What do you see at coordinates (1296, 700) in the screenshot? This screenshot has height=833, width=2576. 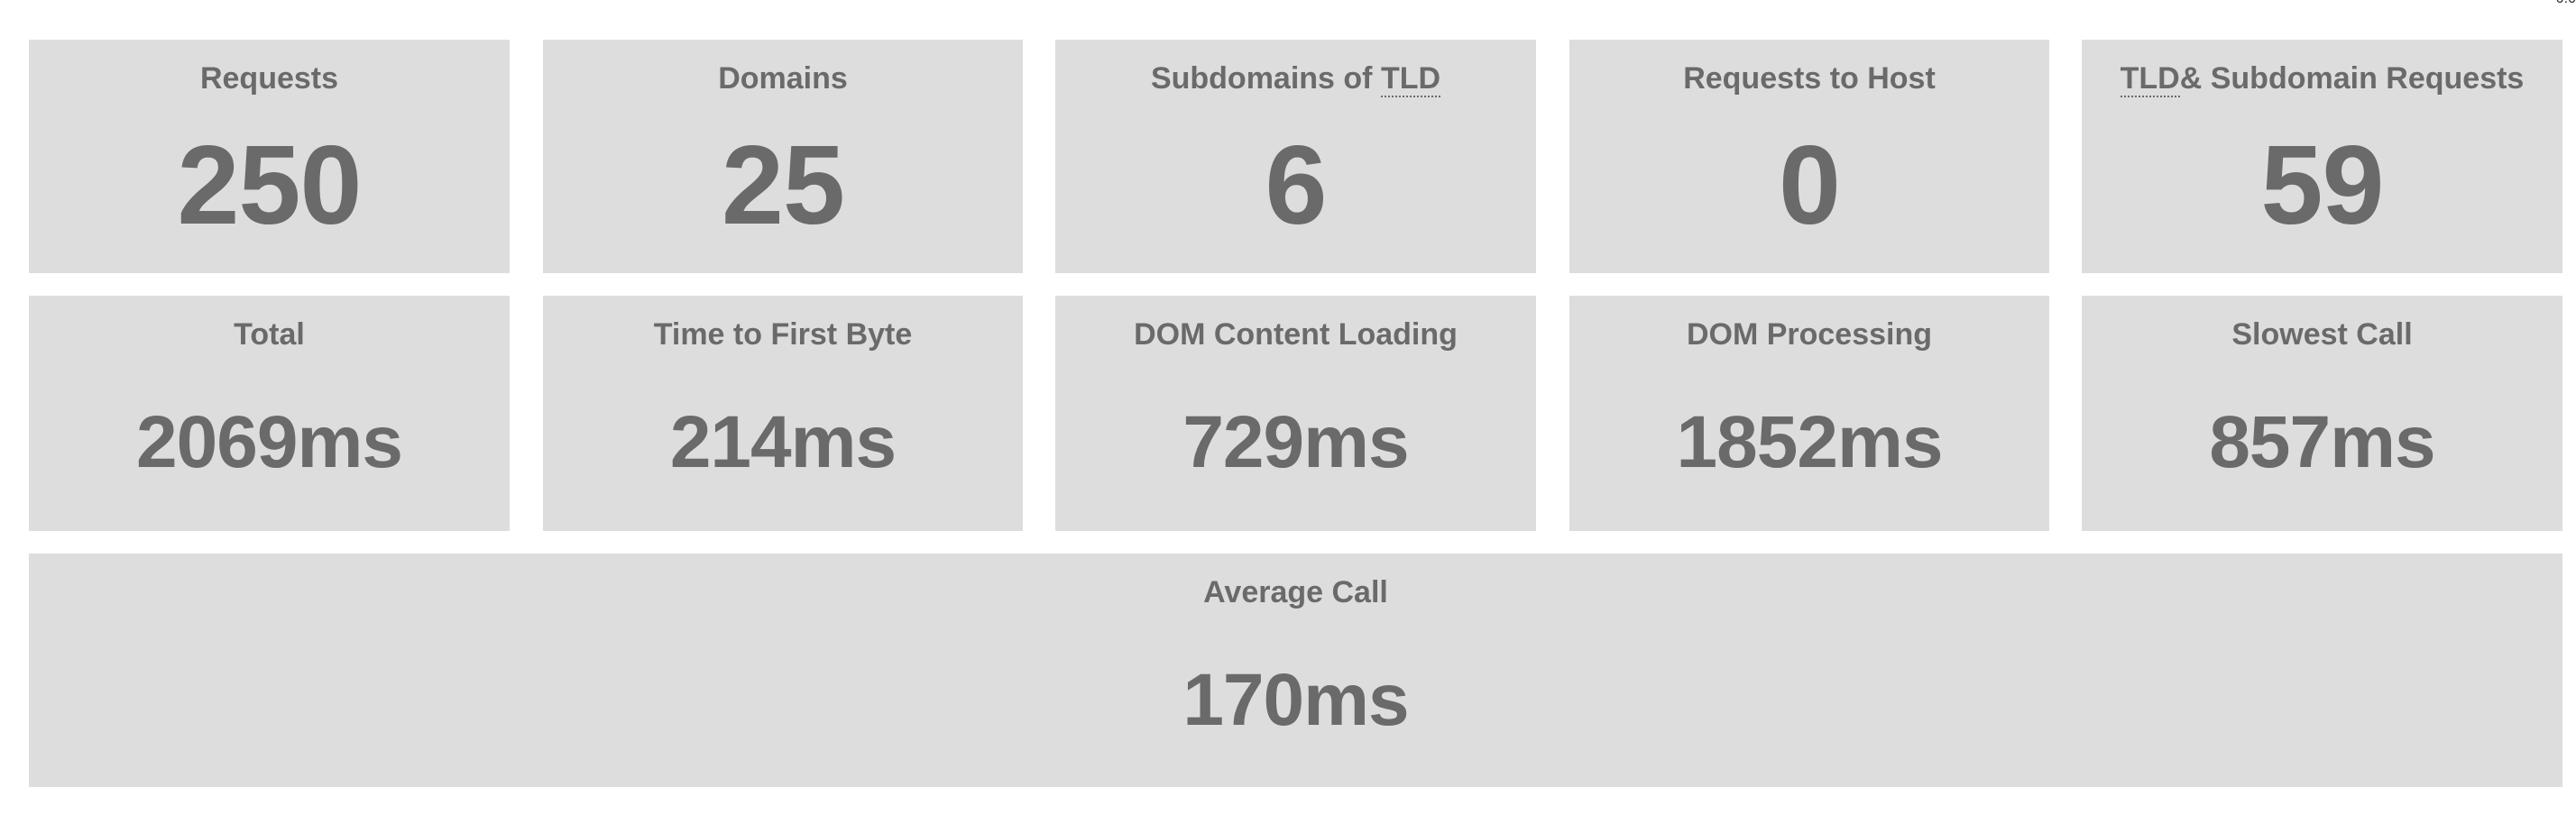 I see `stat-value: 170ms` at bounding box center [1296, 700].